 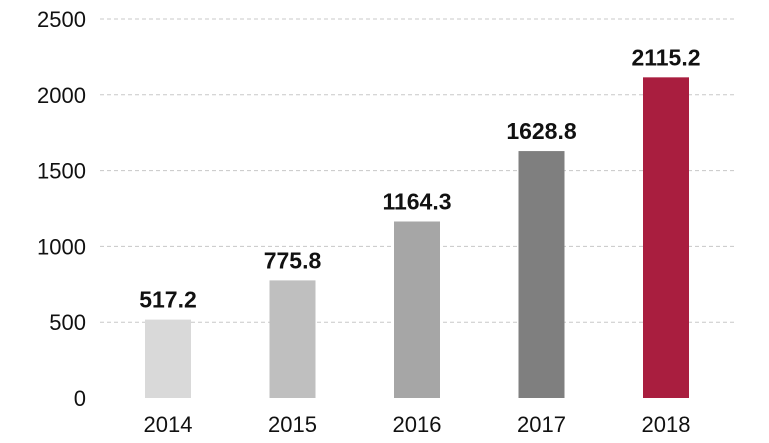 What do you see at coordinates (61, 209) in the screenshot?
I see `y-axis-tick-labels: 0 500 1000 1500 2000 2500` at bounding box center [61, 209].